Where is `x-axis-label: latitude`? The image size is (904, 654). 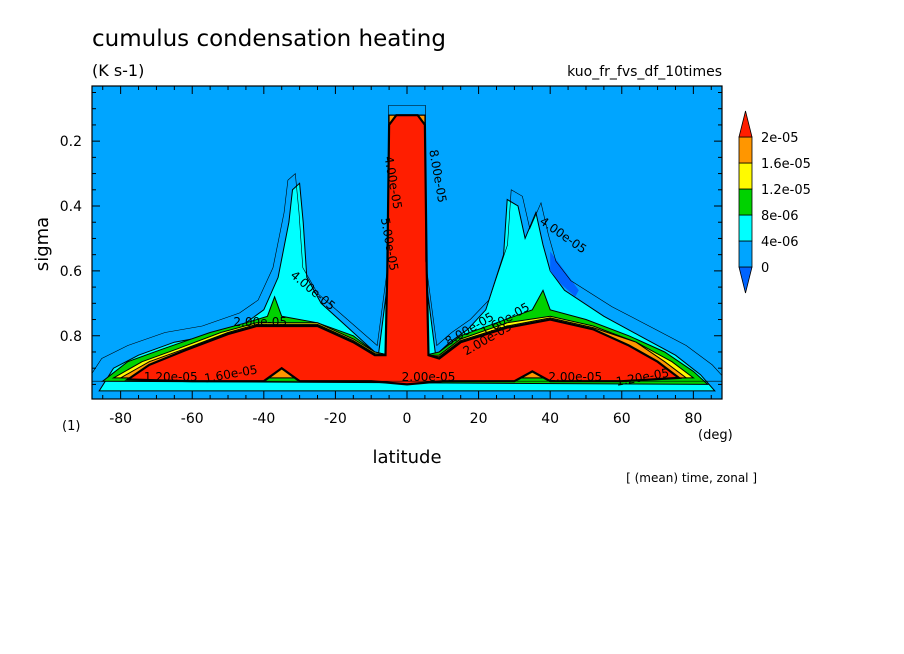 x-axis-label: latitude is located at coordinates (406, 457).